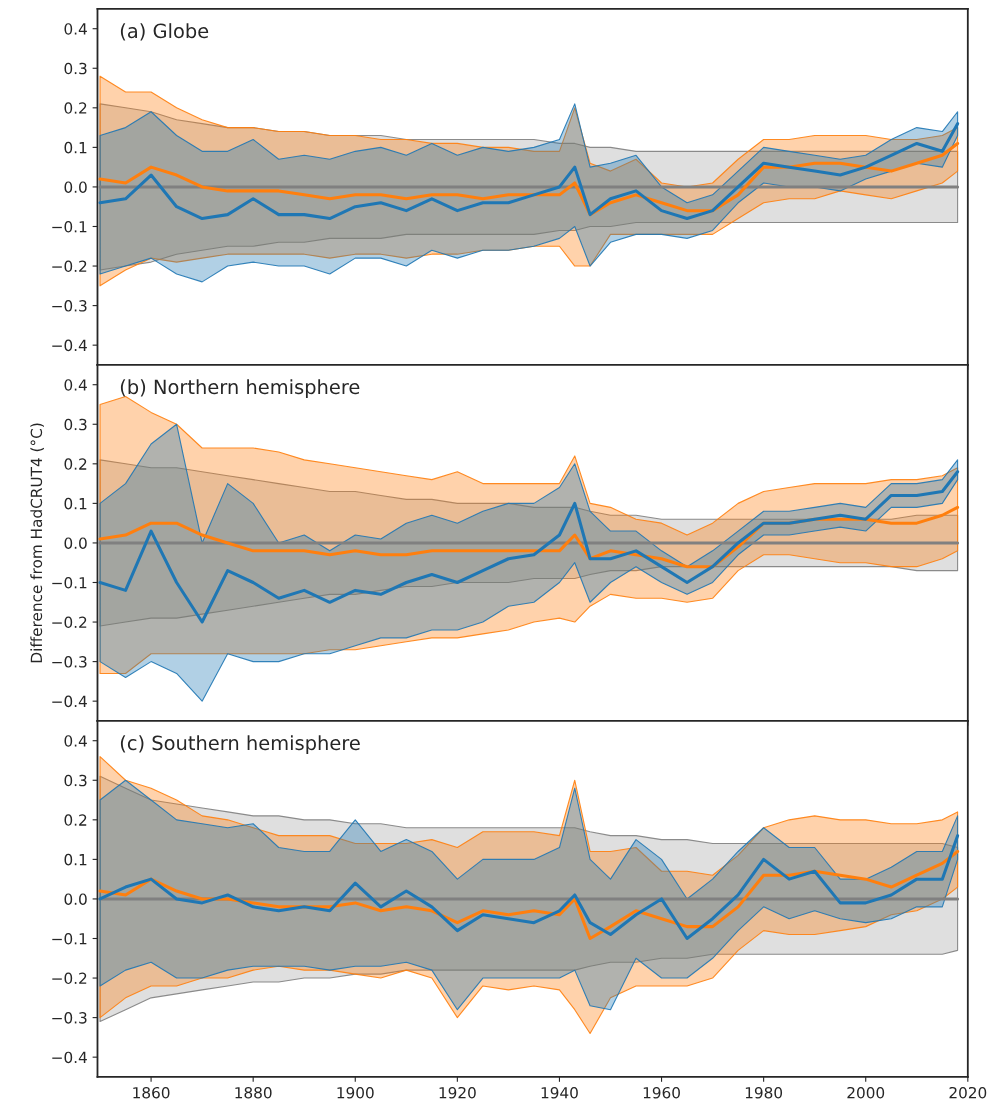 The width and height of the screenshot is (1005, 1116). I want to click on text: (c) Southern hemisphere, so click(240, 744).